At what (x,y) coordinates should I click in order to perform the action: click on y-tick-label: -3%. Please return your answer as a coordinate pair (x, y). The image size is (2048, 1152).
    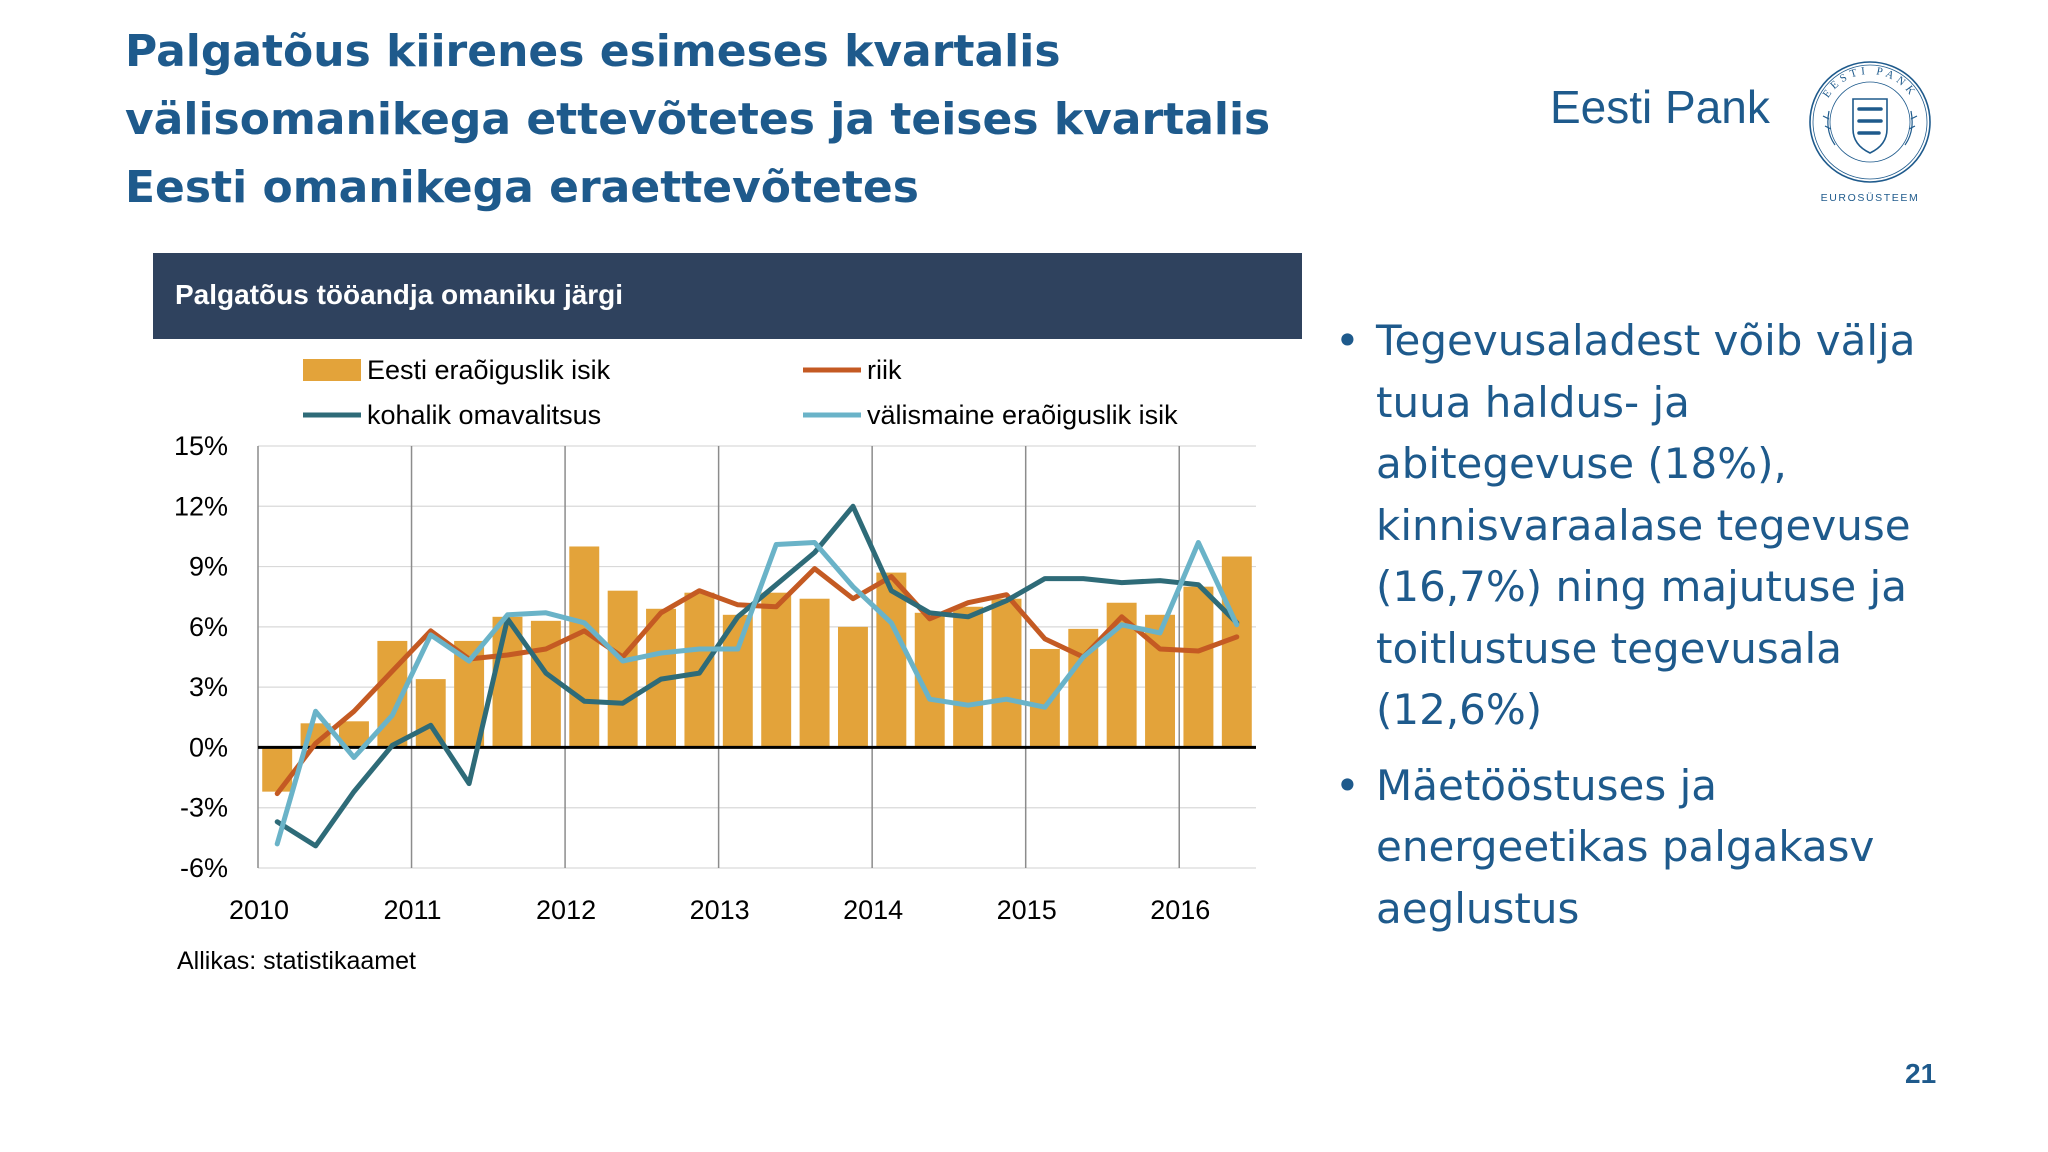
    Looking at the image, I should click on (204, 808).